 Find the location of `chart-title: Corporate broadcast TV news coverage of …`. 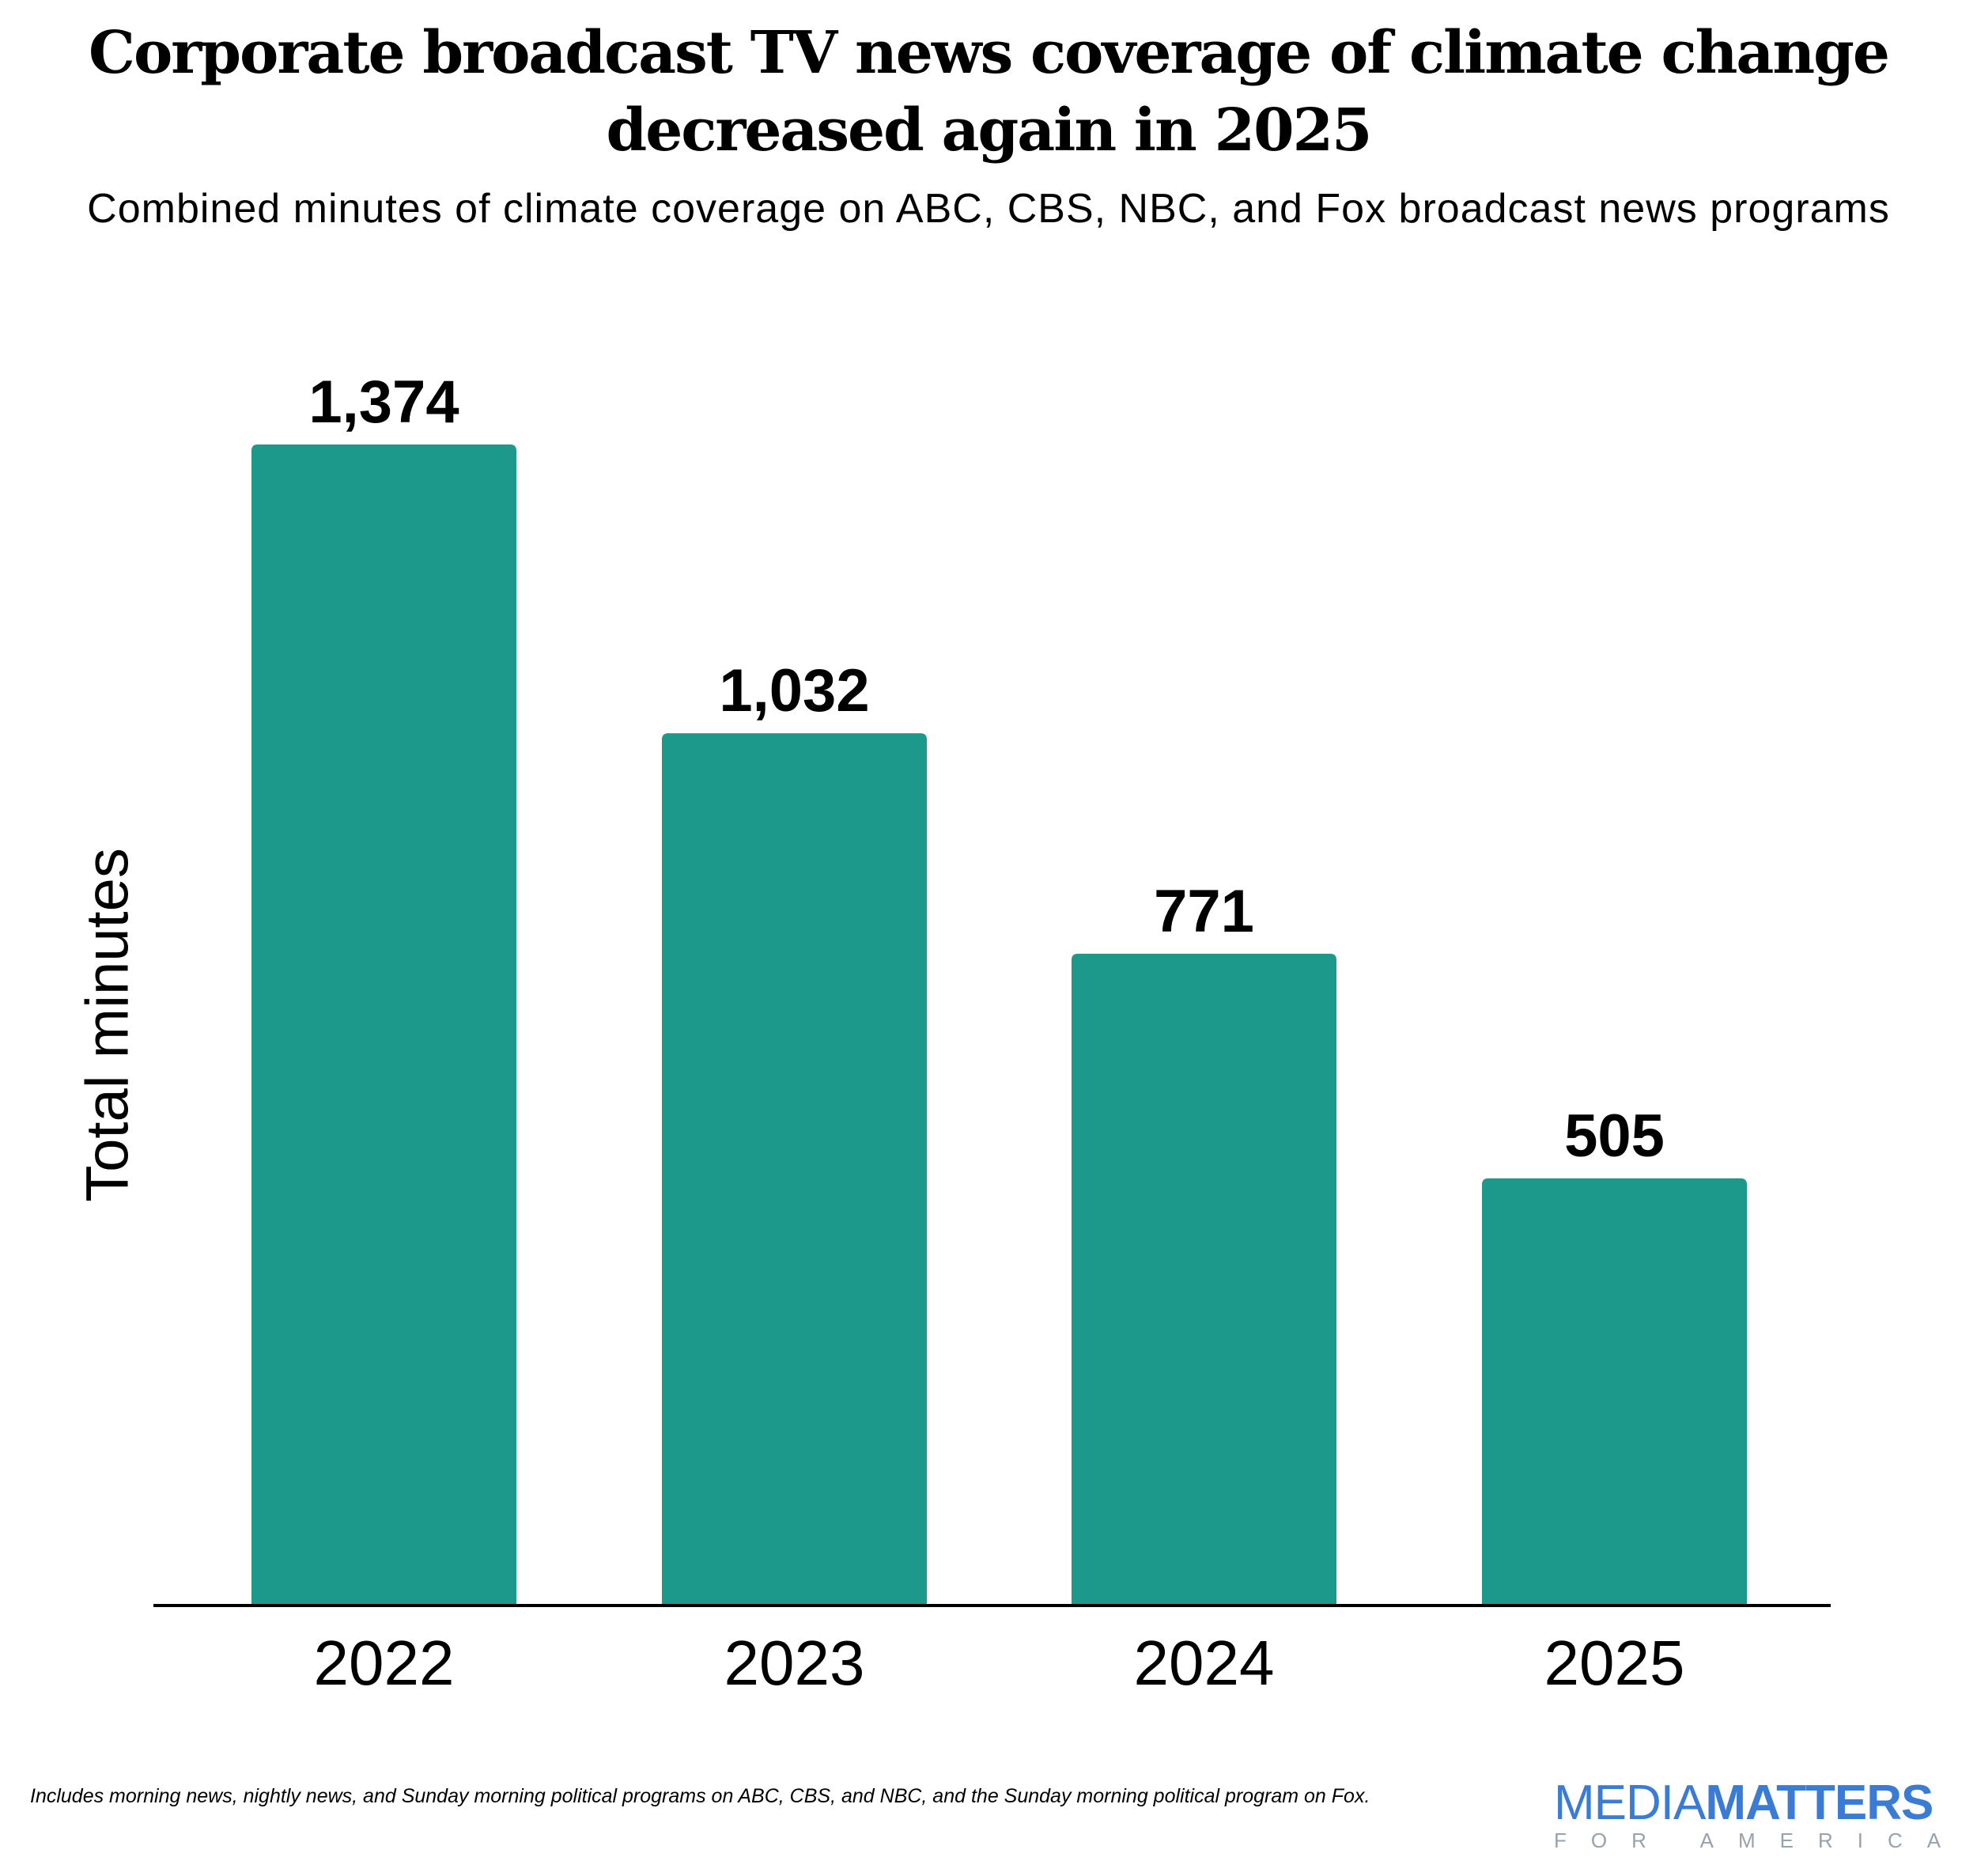

chart-title: Corporate broadcast TV news coverage of … is located at coordinates (989, 92).